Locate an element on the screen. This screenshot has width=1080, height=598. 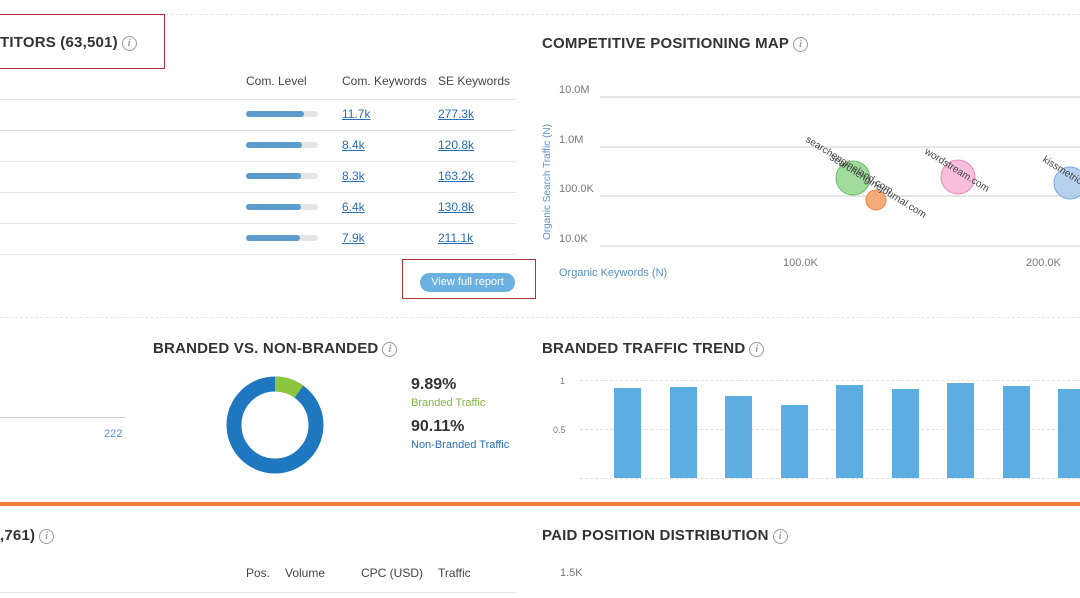
y-axis-label: Organic Search Traffic (N) is located at coordinates (547, 182).